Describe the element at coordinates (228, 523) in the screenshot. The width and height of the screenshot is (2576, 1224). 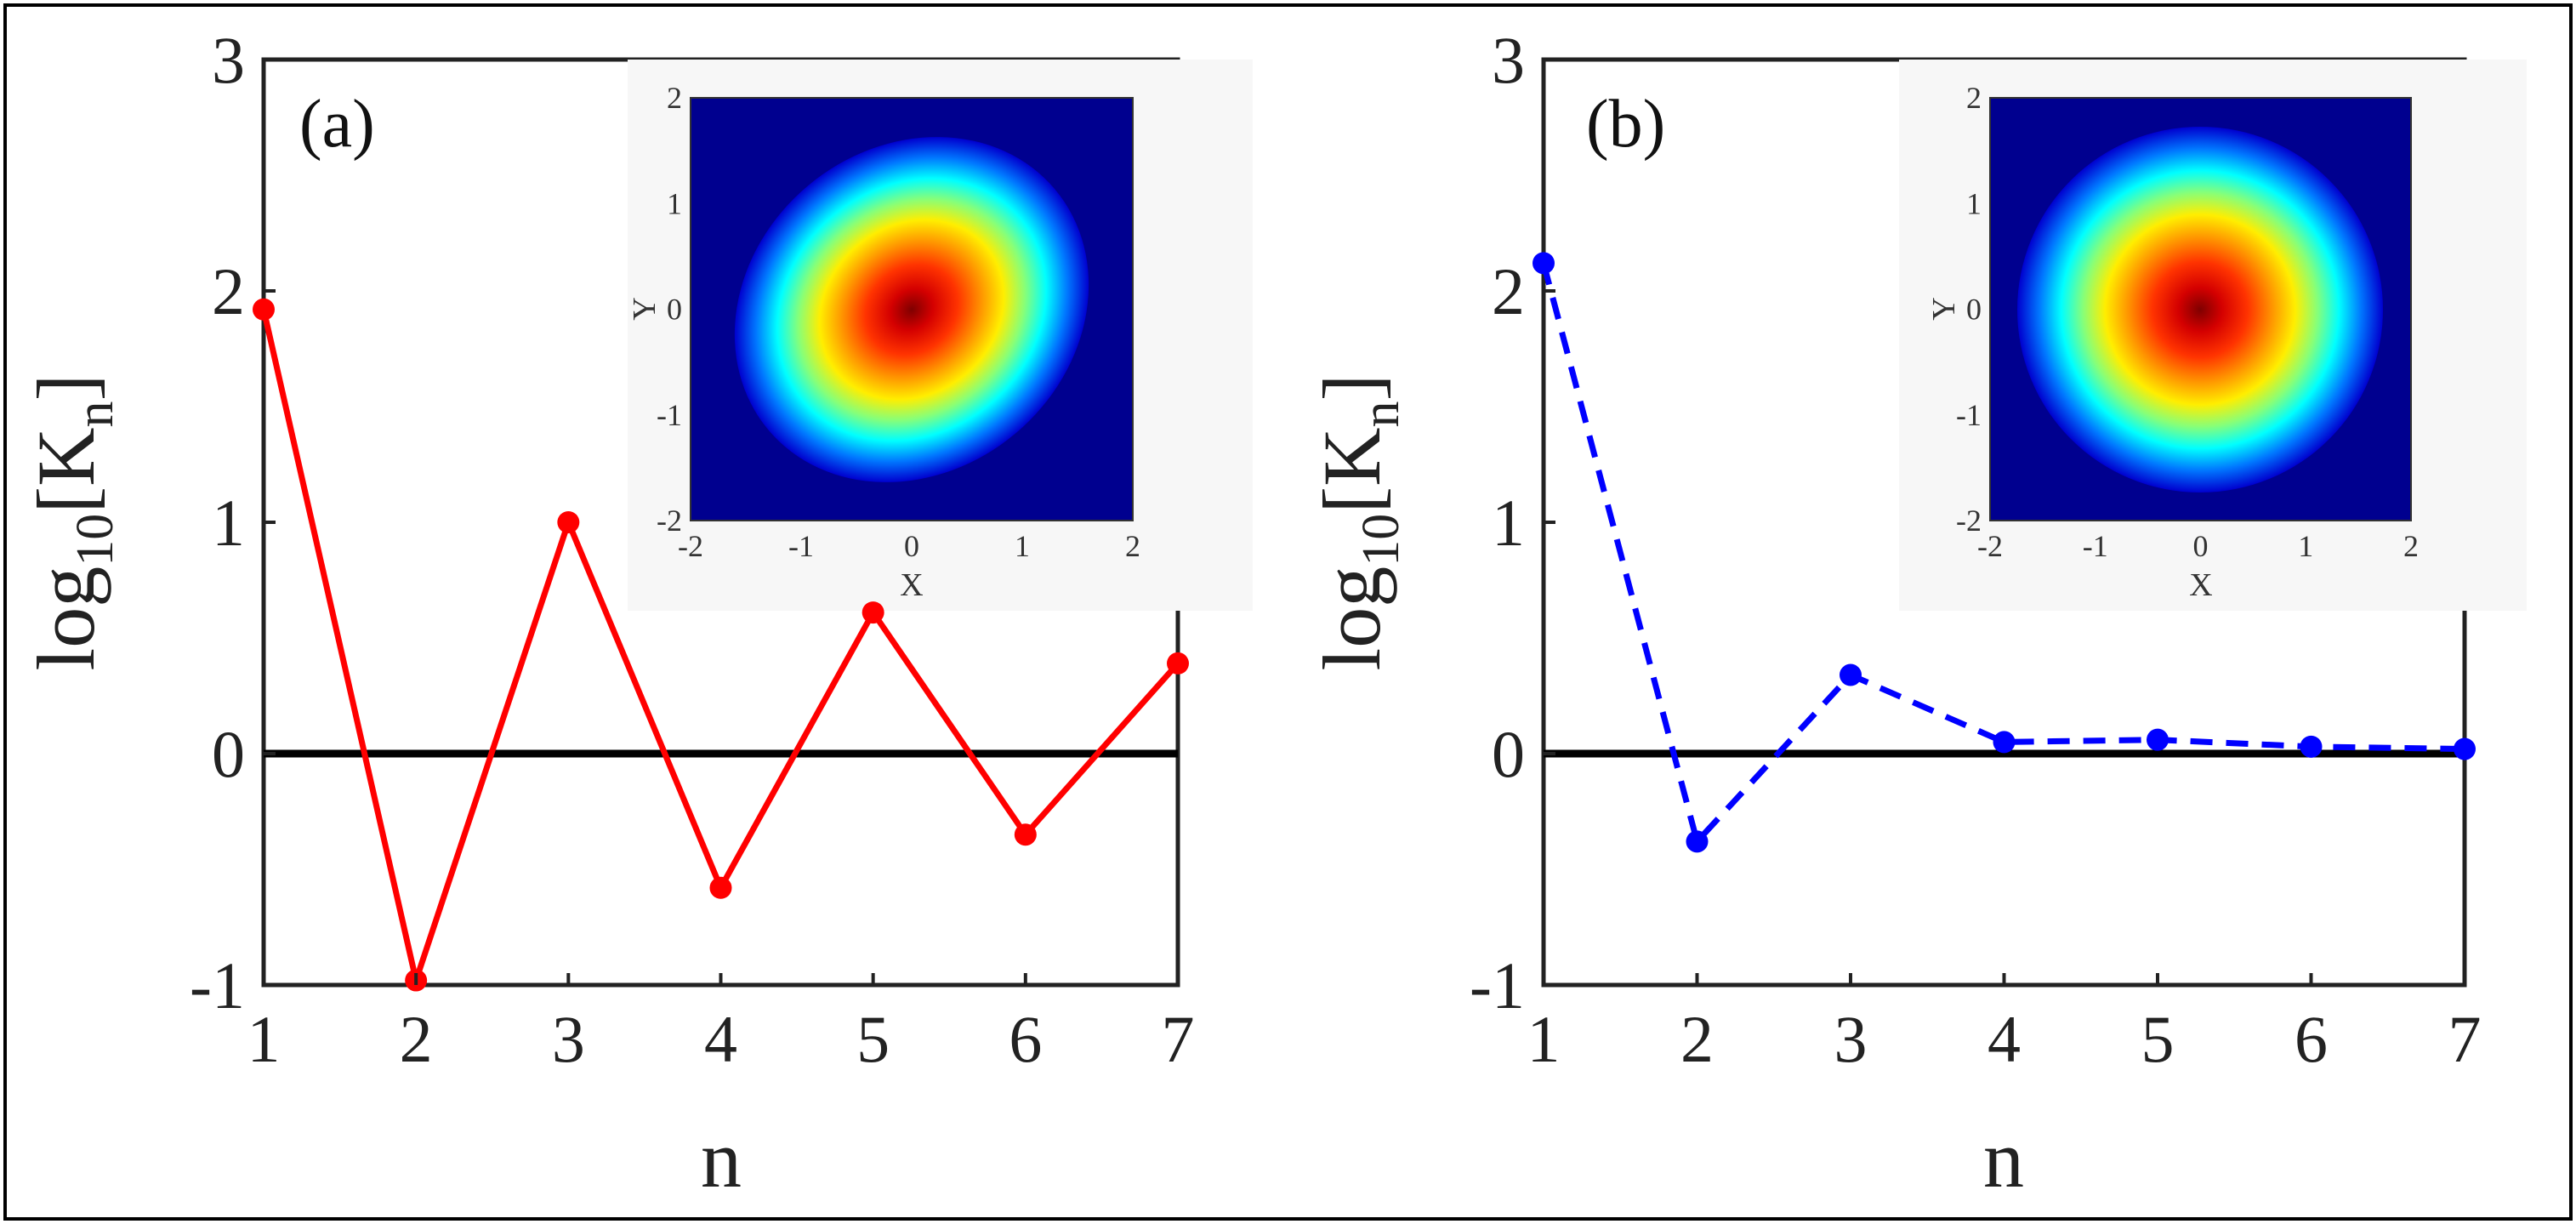
I see `panel-a-ytick-label: 1` at that location.